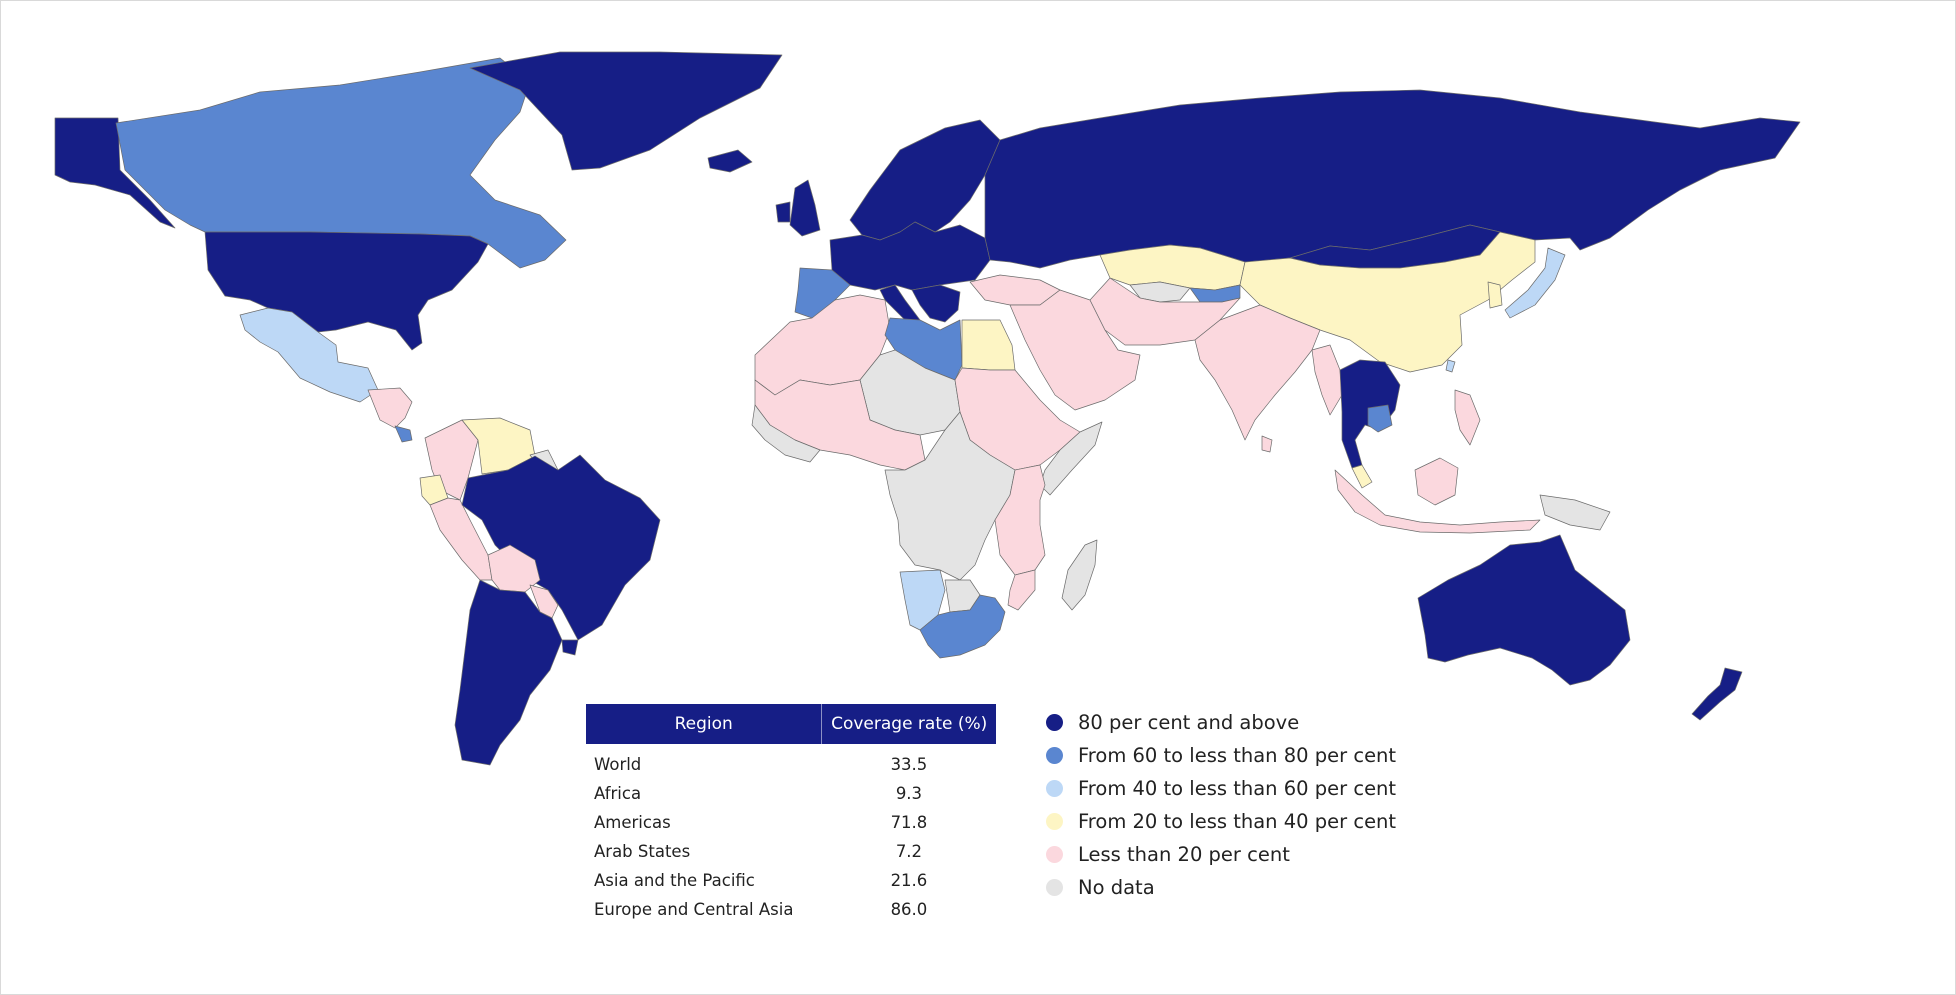 This screenshot has width=1956, height=995. Describe the element at coordinates (642, 851) in the screenshot. I see `table-cell-region: Arab States` at that location.